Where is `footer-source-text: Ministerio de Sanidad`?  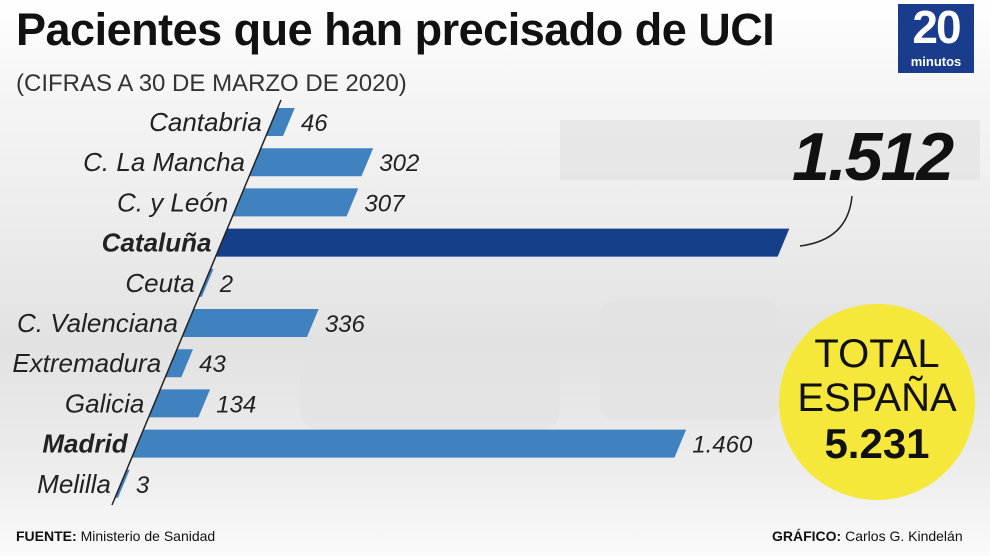 footer-source-text: Ministerio de Sanidad is located at coordinates (148, 536).